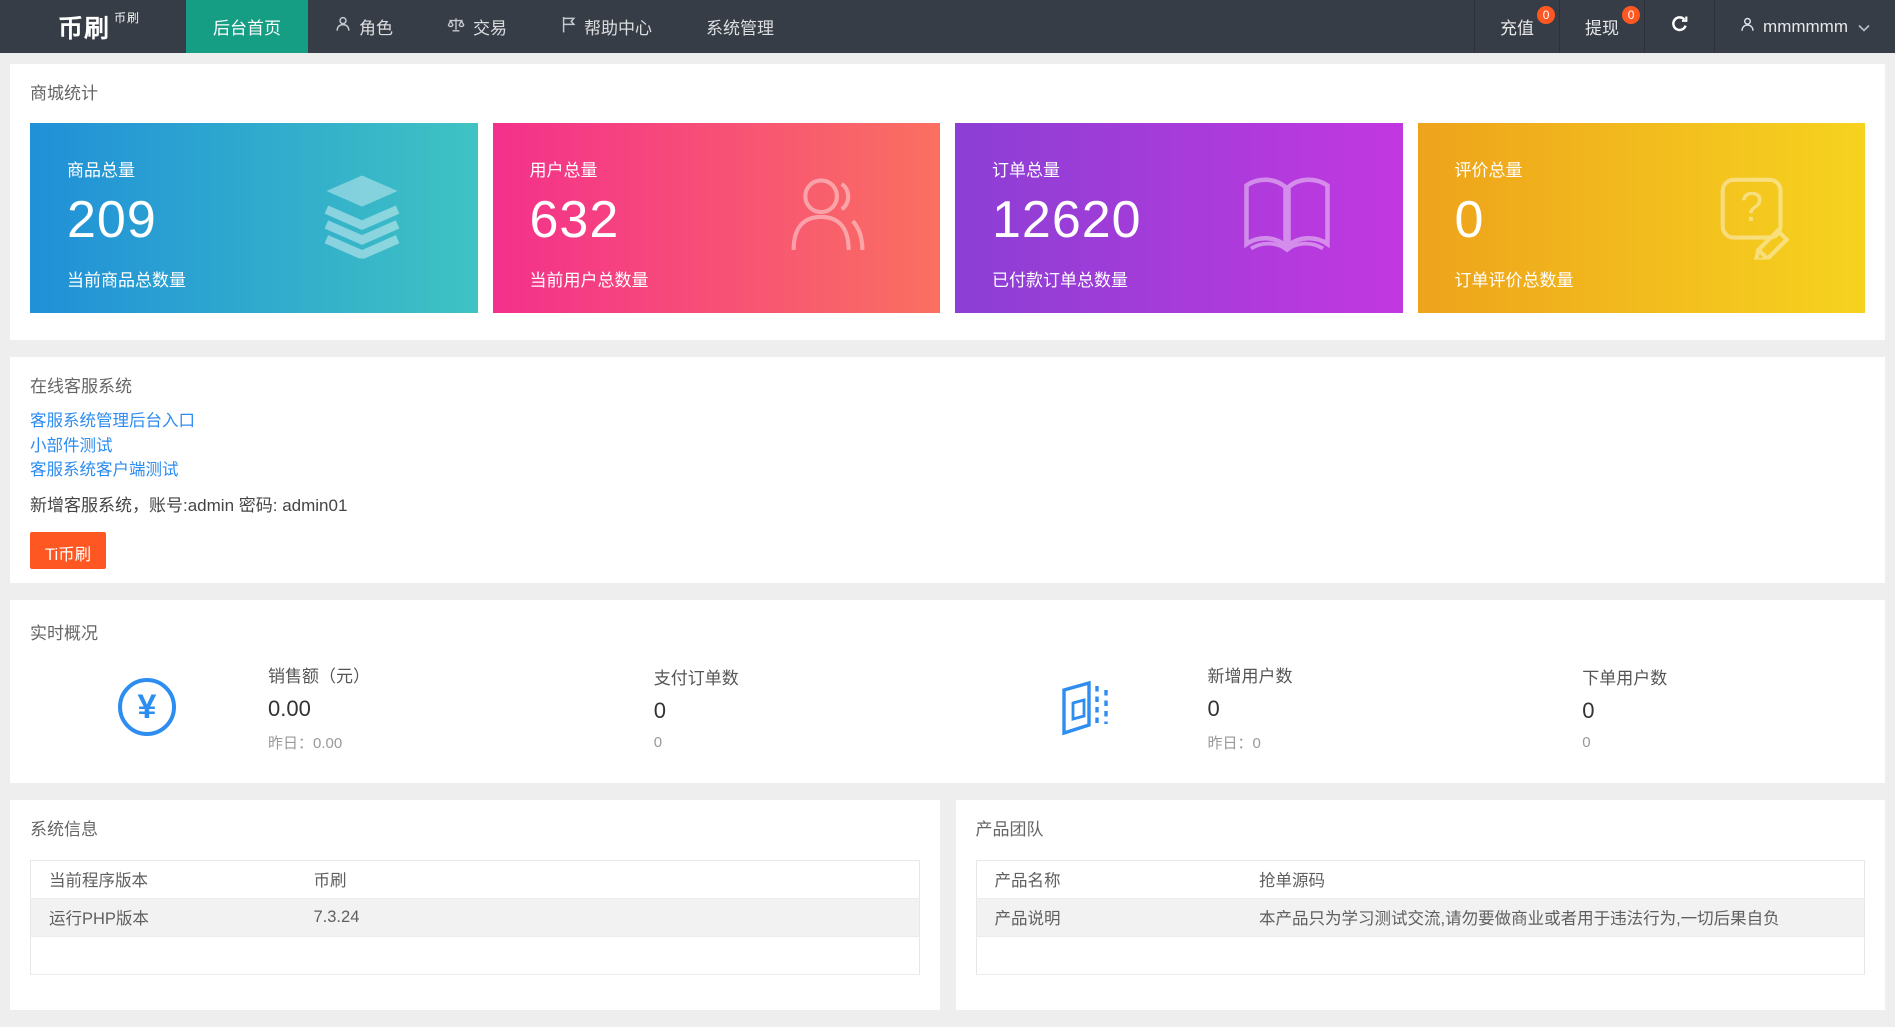 Image resolution: width=1895 pixels, height=1027 pixels. I want to click on tab-trade: 交易, so click(477, 26).